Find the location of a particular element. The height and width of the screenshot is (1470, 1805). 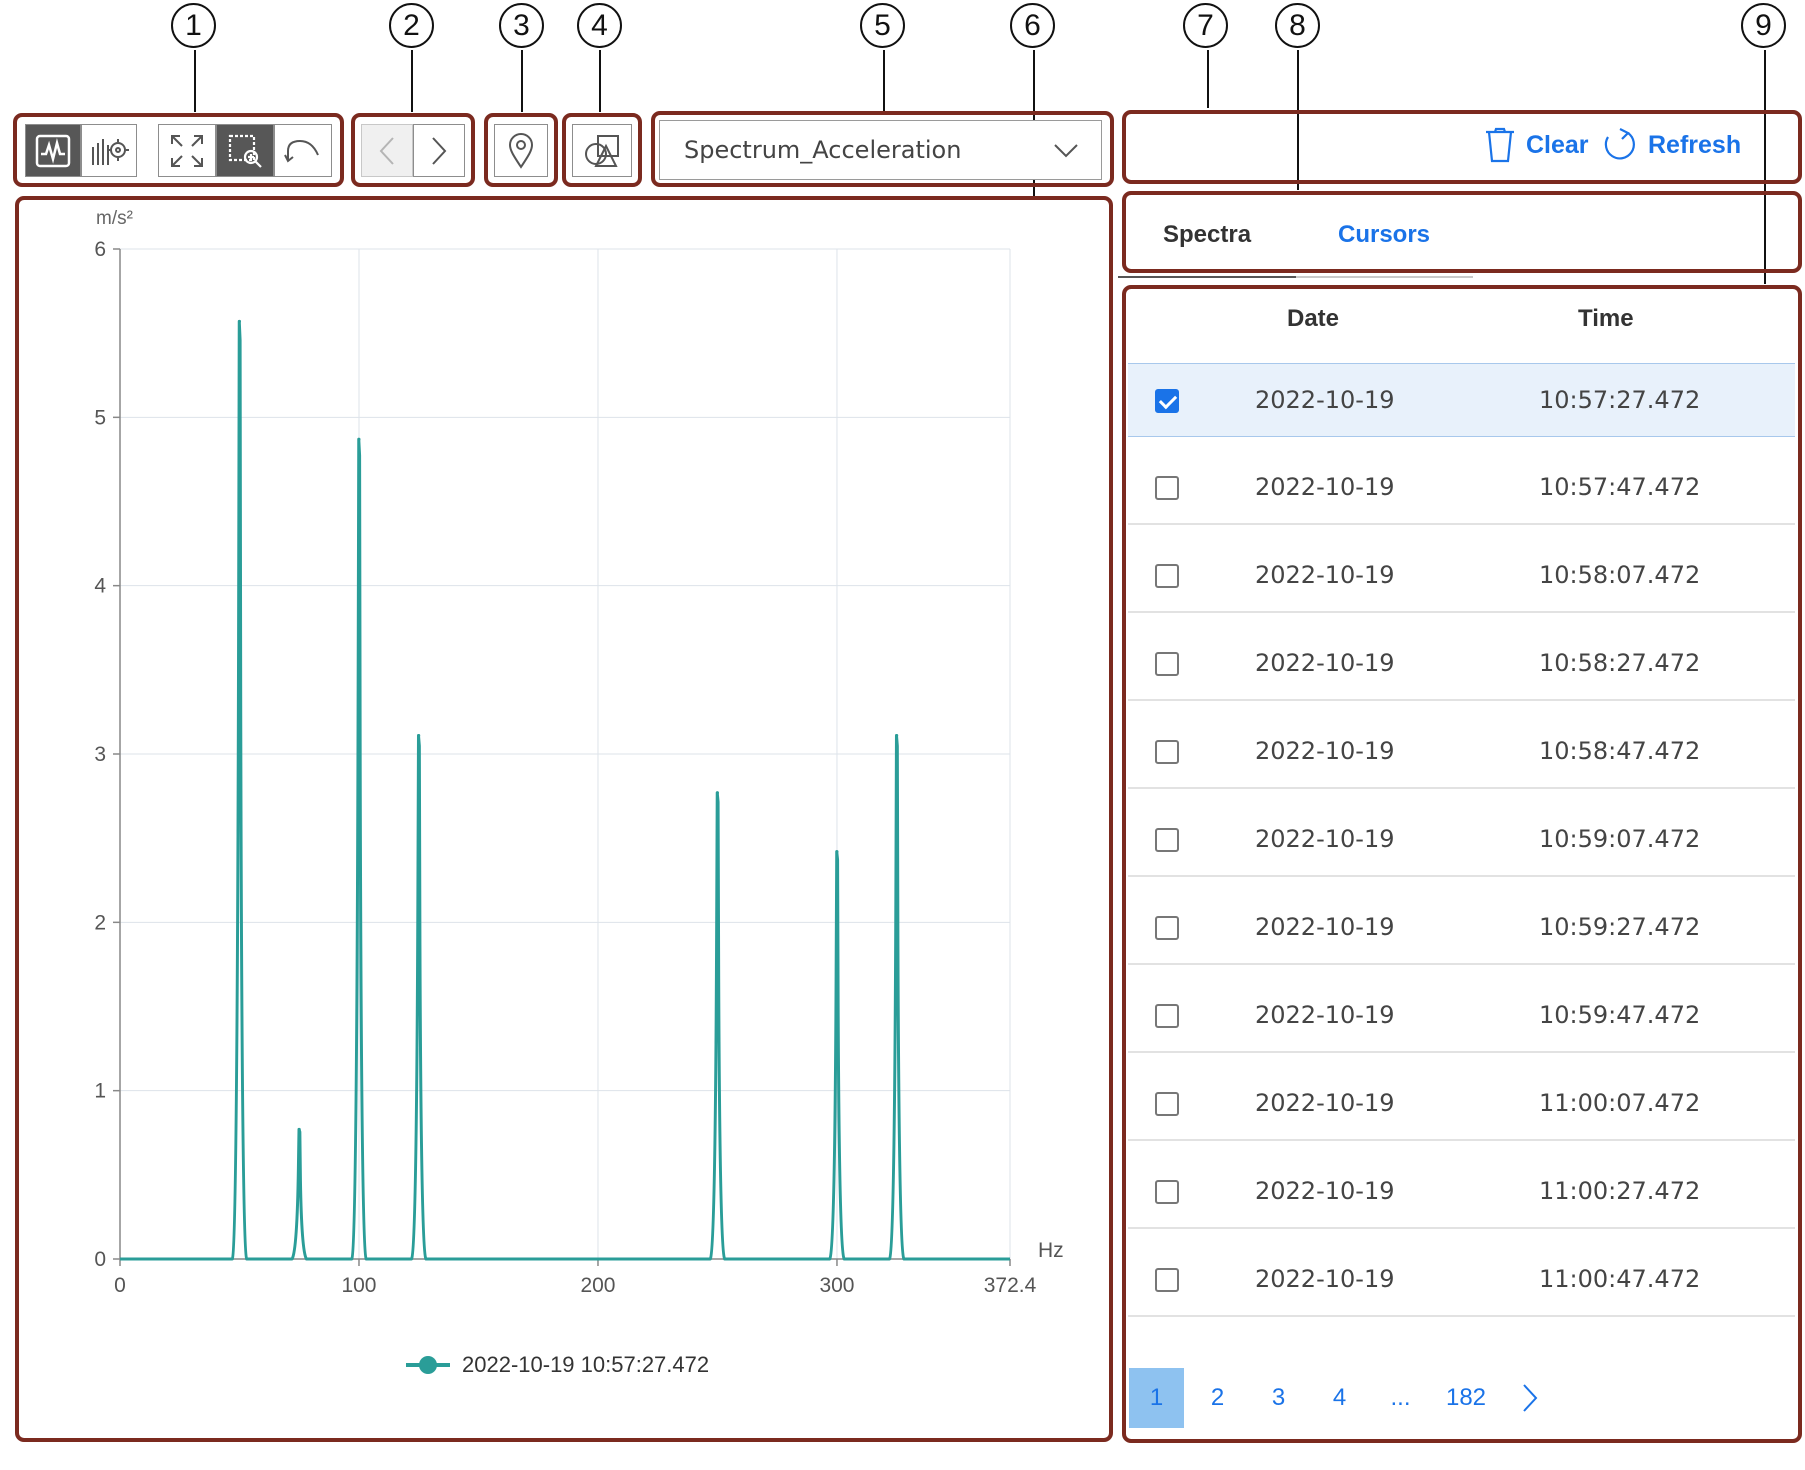

table-row: 2022-10-19 10:58:27.472 is located at coordinates (1461, 664).